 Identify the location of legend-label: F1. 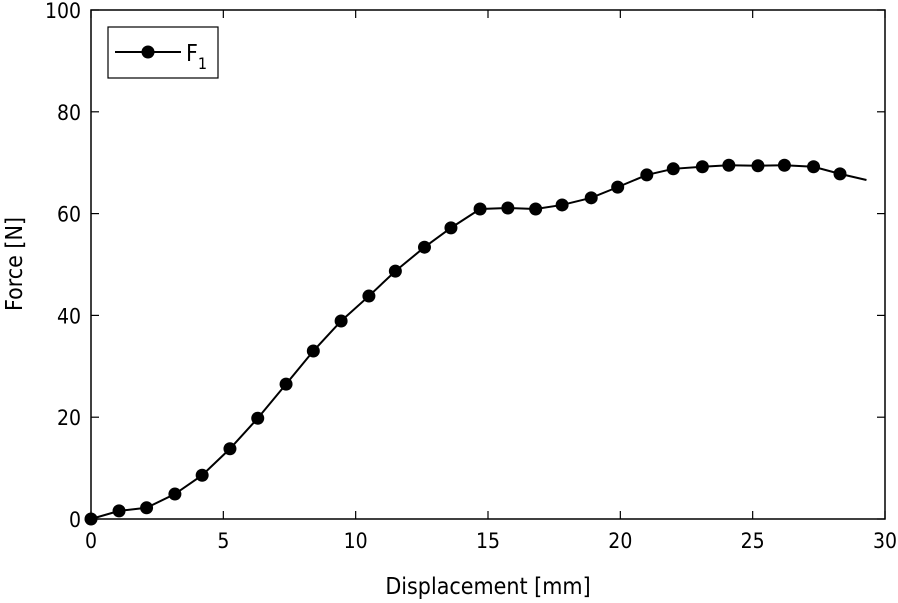
(196, 57).